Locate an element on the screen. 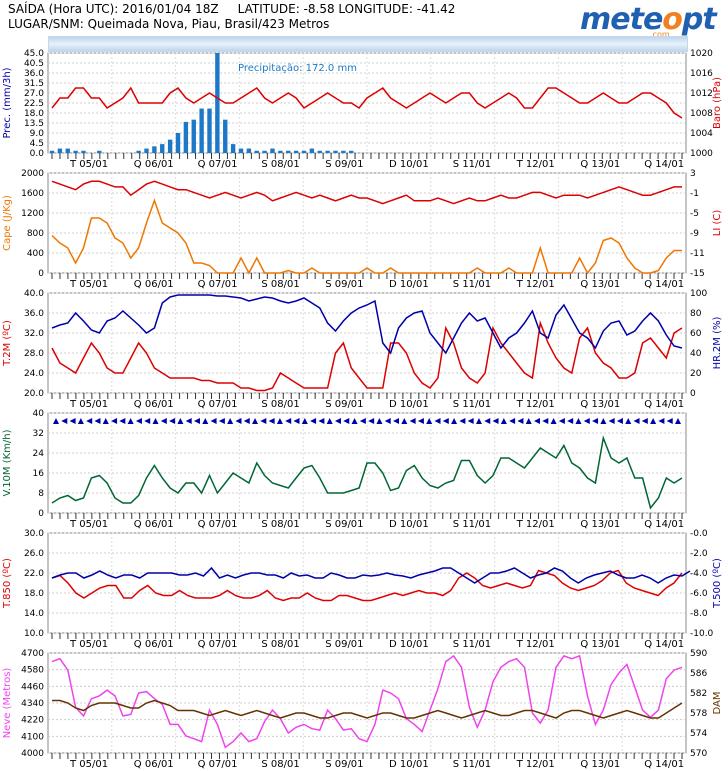  y-right-tick-label: -6.0 is located at coordinates (699, 594).